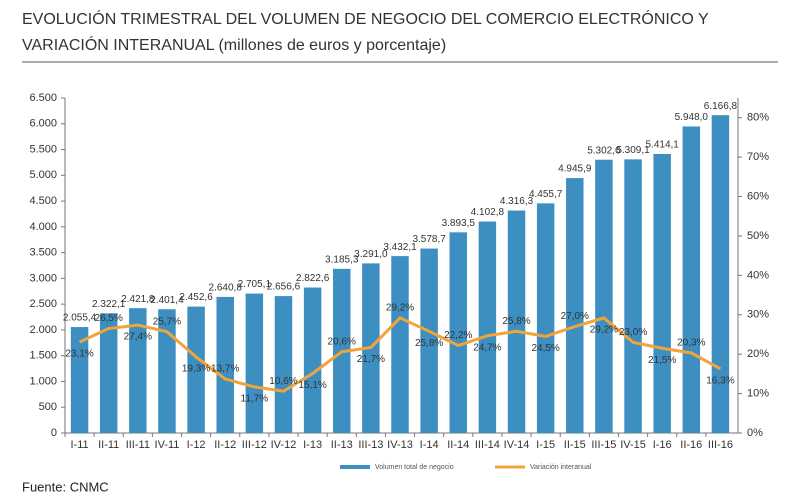 Image resolution: width=800 pixels, height=502 pixels. Describe the element at coordinates (721, 106) in the screenshot. I see `bar-value-label: 6.166,8` at that location.